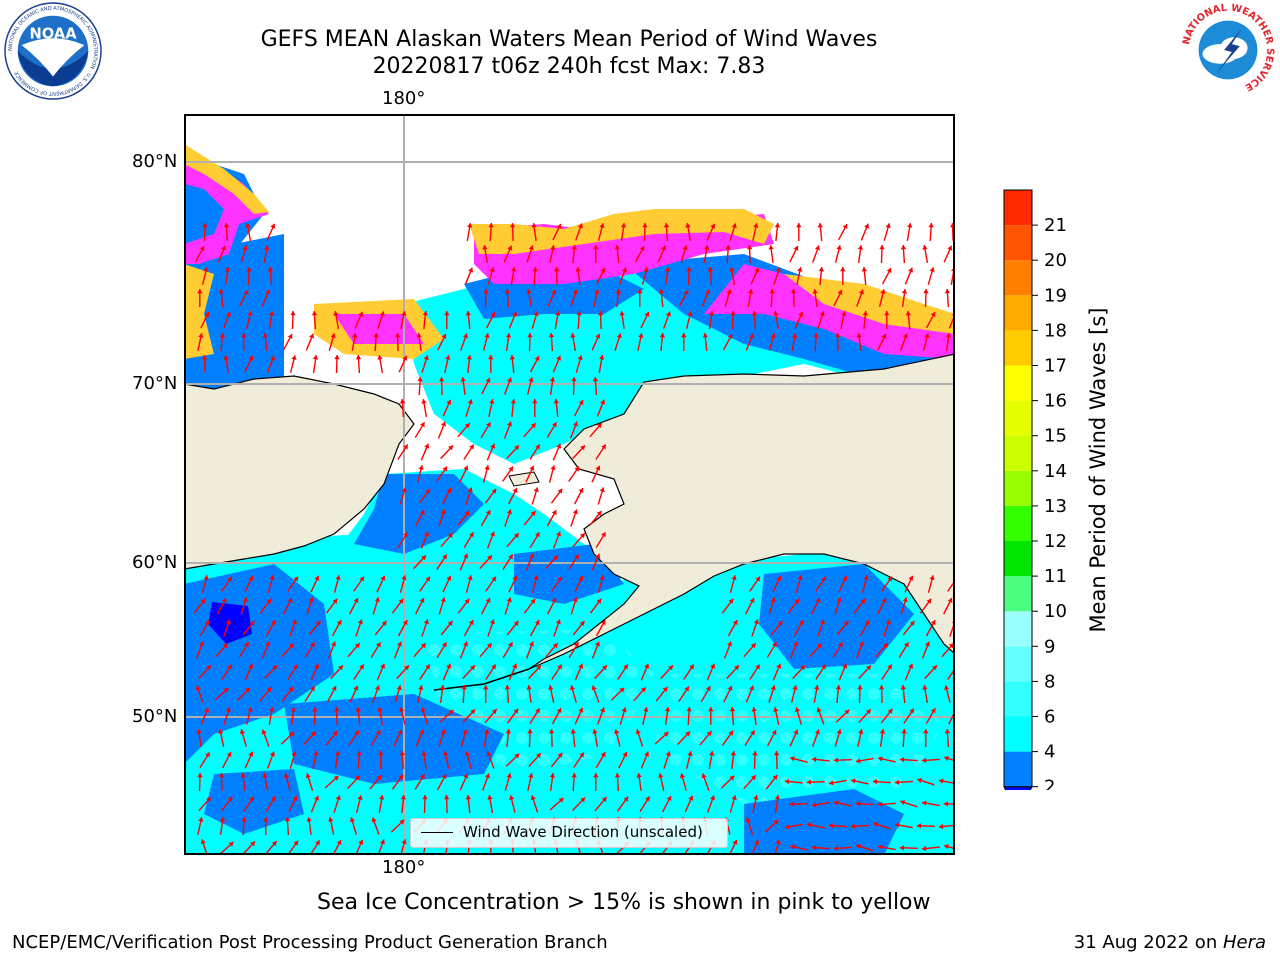 The image size is (1280, 960). Describe the element at coordinates (869, 304) in the screenshot. I see `sea-ice-east-edge` at that location.